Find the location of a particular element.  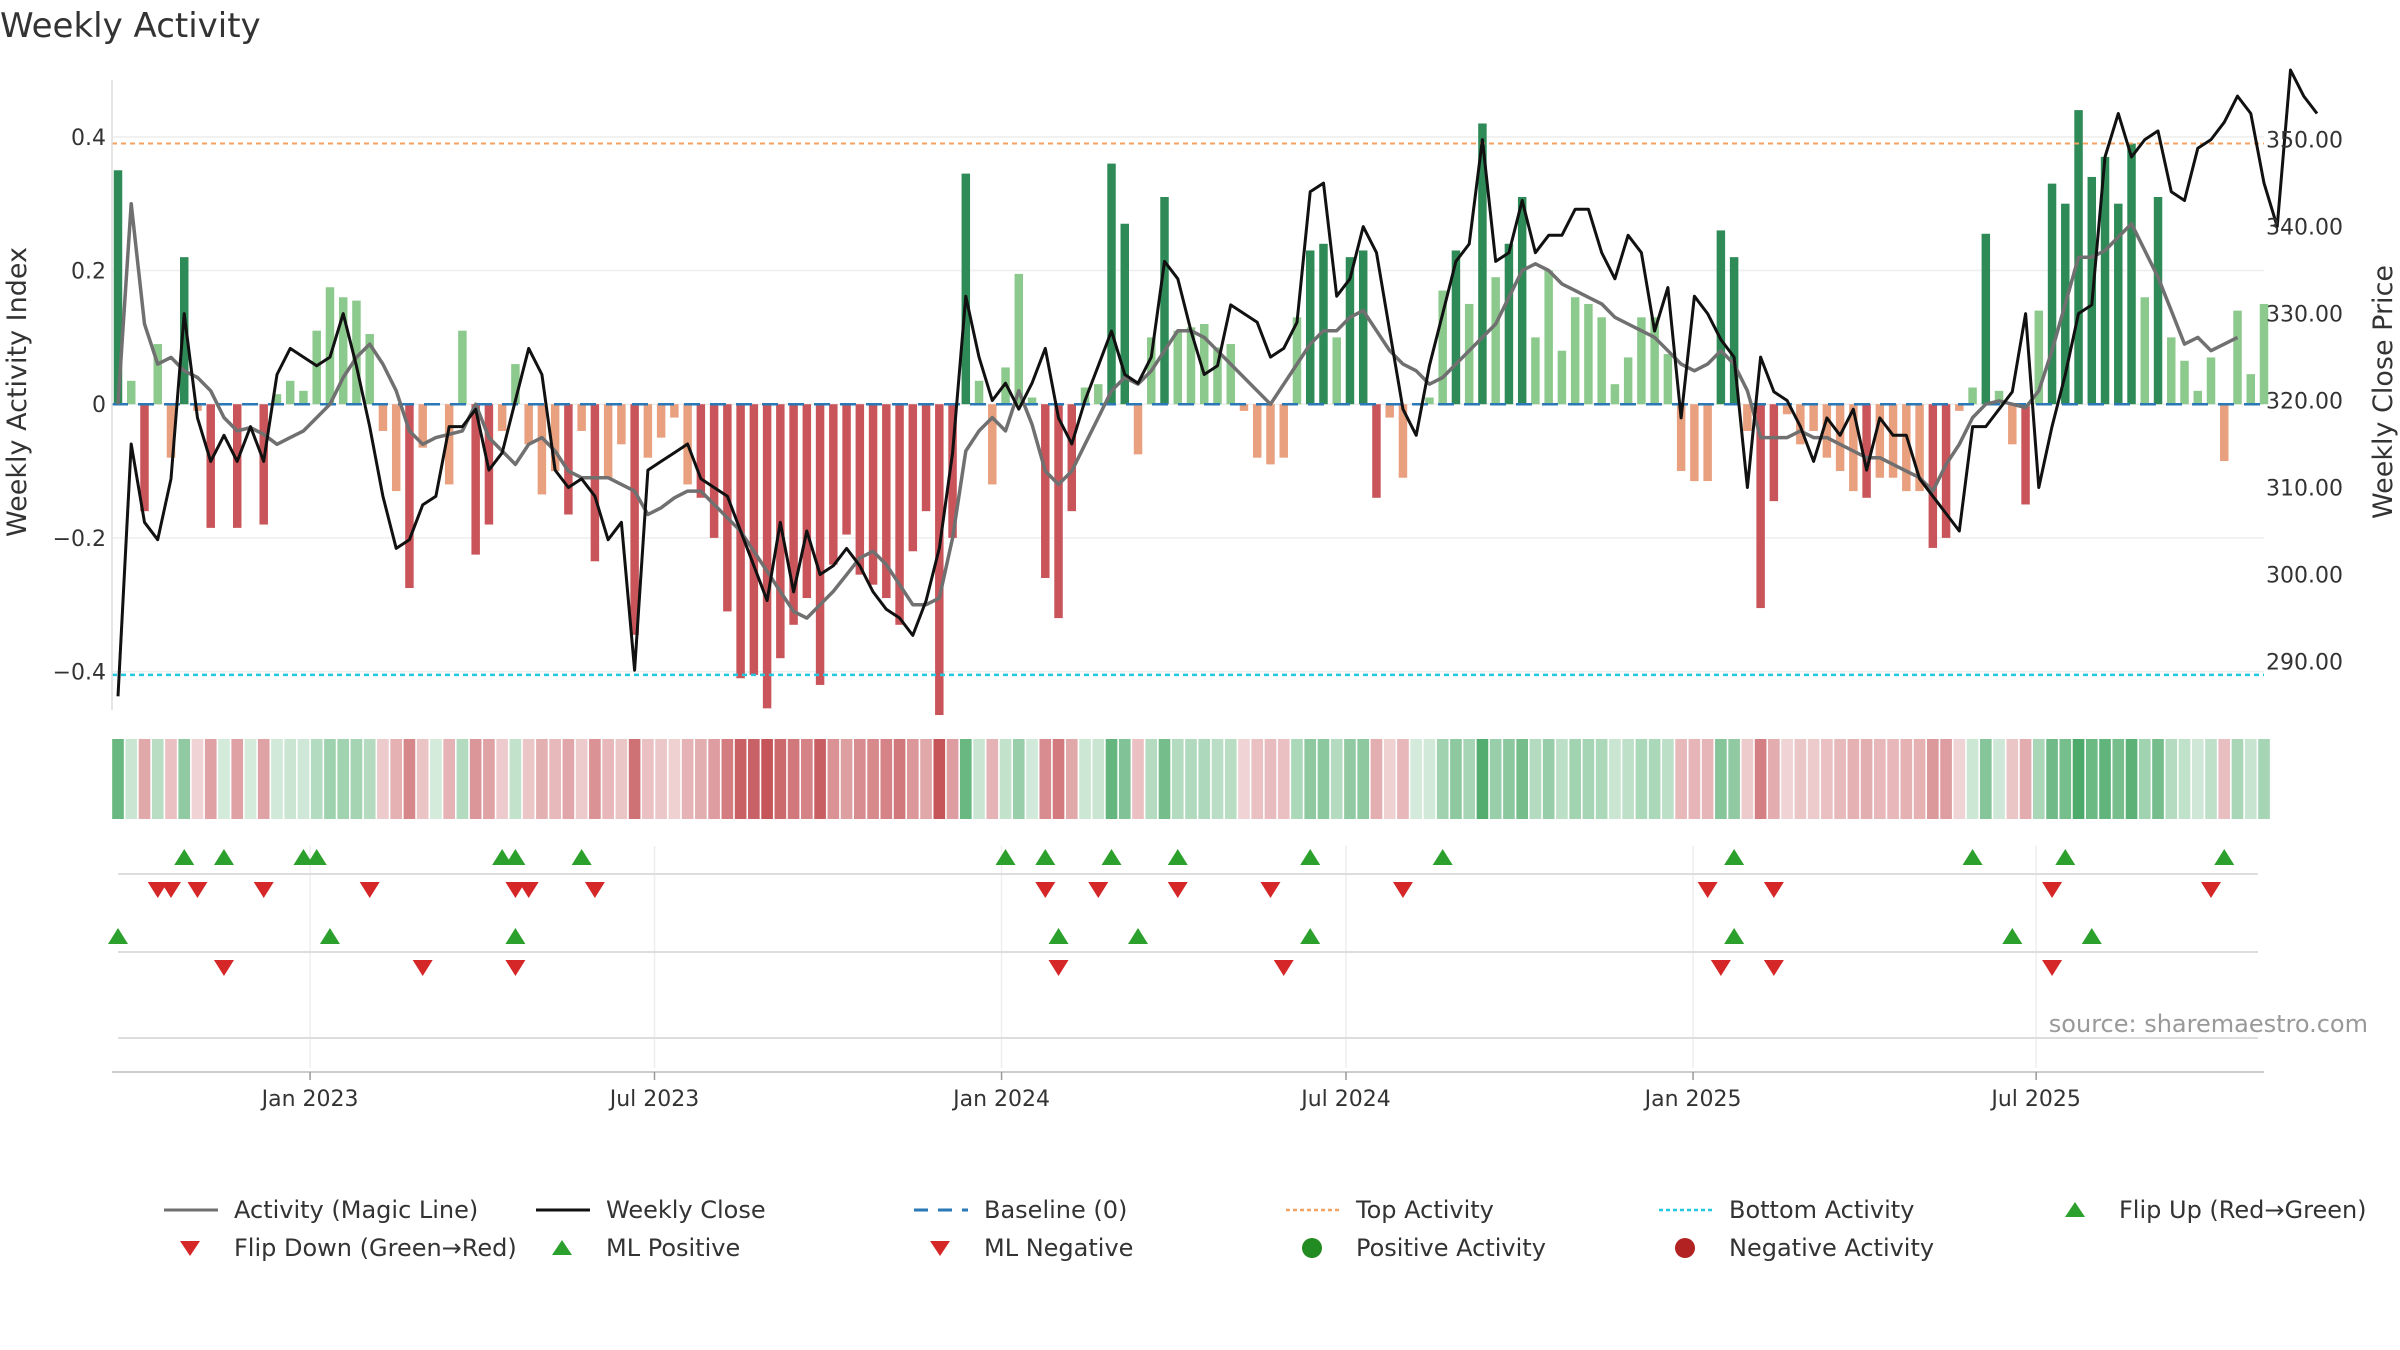

y-right-axis-label: Weekly Close Price is located at coordinates (2383, 392).